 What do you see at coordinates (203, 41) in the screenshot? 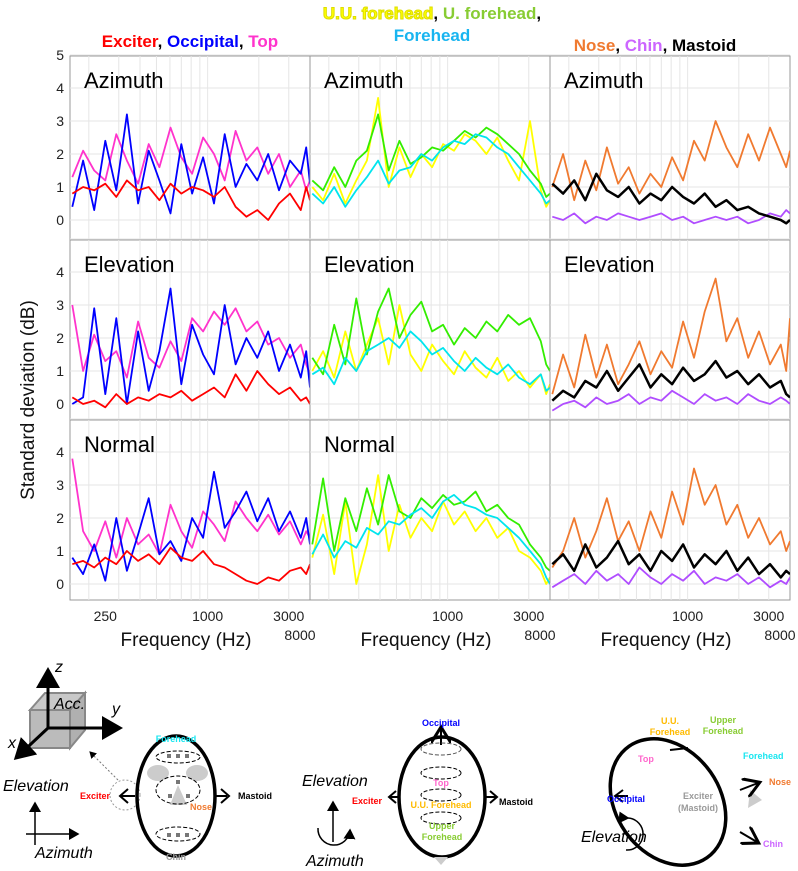
I see `legend-entry: Occipital` at bounding box center [203, 41].